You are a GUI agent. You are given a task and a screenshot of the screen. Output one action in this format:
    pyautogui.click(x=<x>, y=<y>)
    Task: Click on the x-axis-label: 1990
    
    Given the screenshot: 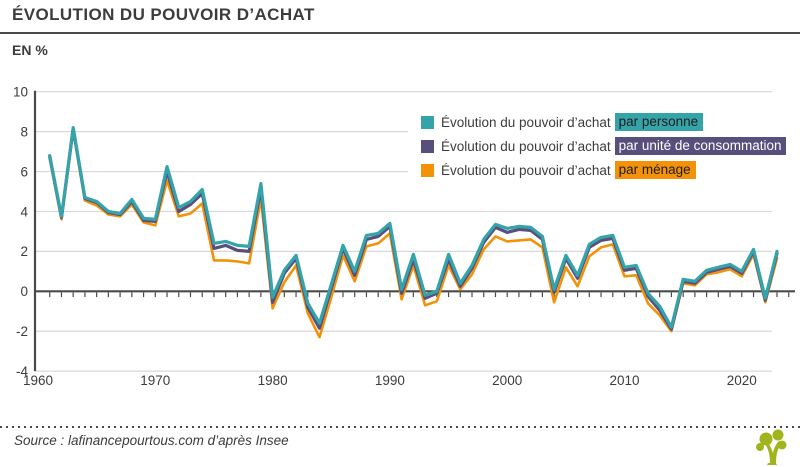 What is the action you would take?
    pyautogui.click(x=390, y=380)
    